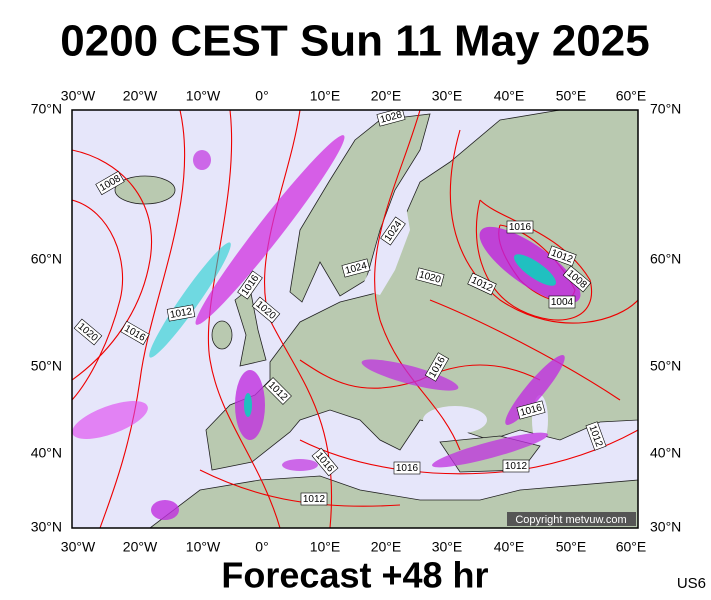 The width and height of the screenshot is (711, 600). Describe the element at coordinates (46, 109) in the screenshot. I see `lat-label-left: 70°N` at that location.